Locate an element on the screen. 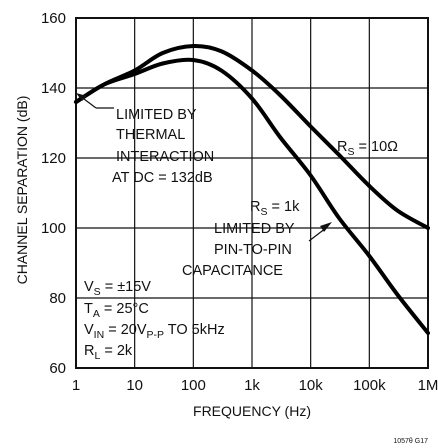 The image size is (438, 448). x-tick-label: 10 is located at coordinates (134, 385).